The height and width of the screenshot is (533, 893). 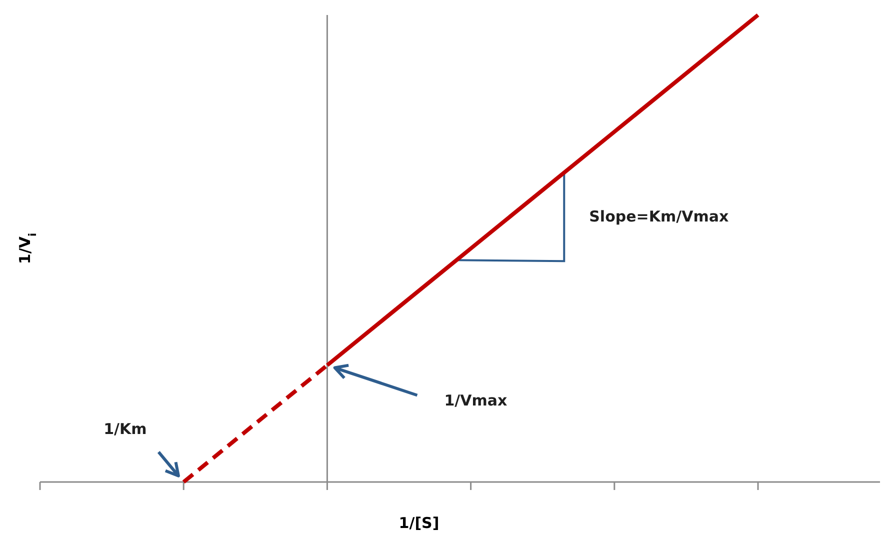 What do you see at coordinates (125, 429) in the screenshot?
I see `annotation: 1/Km` at bounding box center [125, 429].